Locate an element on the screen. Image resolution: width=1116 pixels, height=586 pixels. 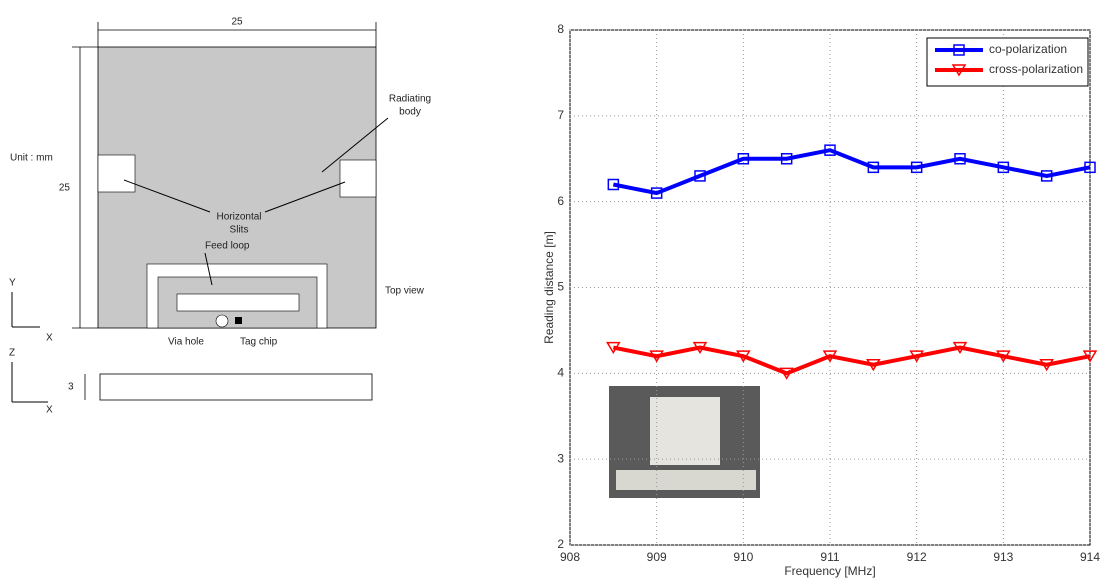
unit-label: Unit : mm is located at coordinates (31, 158).